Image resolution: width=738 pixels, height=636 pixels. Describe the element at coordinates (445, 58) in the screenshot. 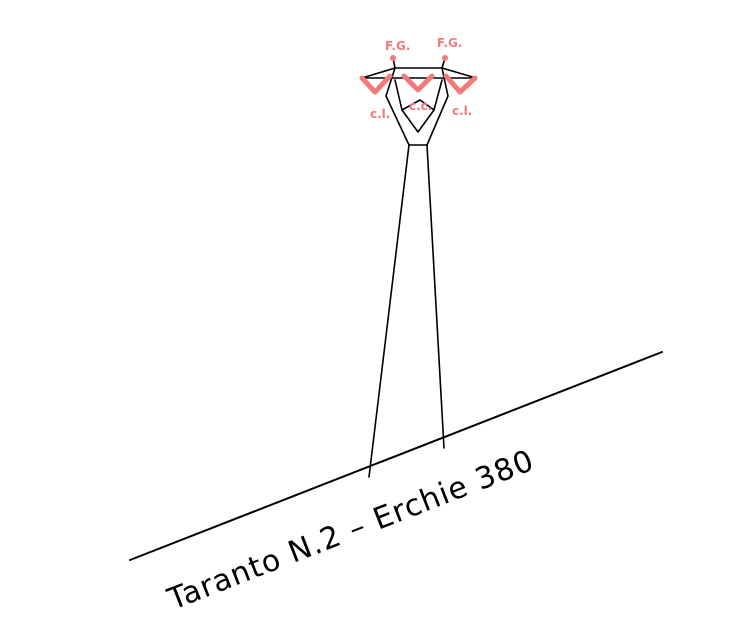

I see `earth-wire-right` at that location.